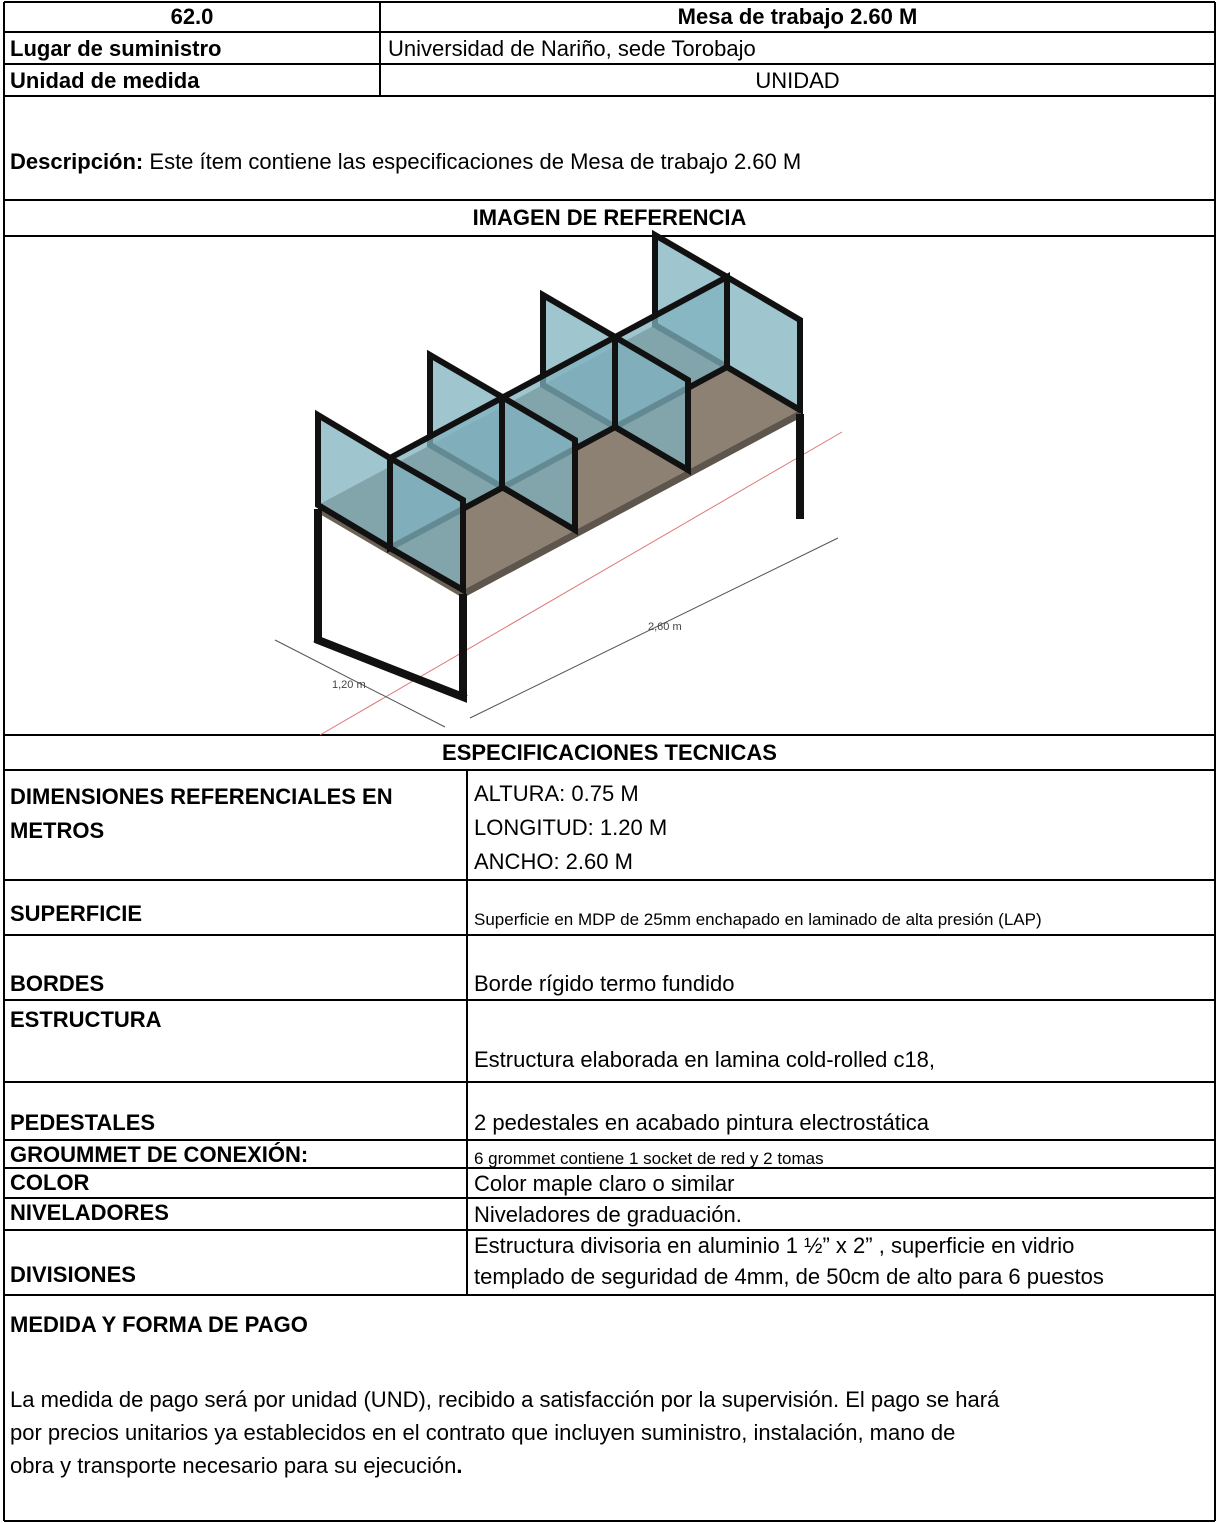 This screenshot has height=1523, width=1219. I want to click on payment-closing: ., so click(459, 1465).